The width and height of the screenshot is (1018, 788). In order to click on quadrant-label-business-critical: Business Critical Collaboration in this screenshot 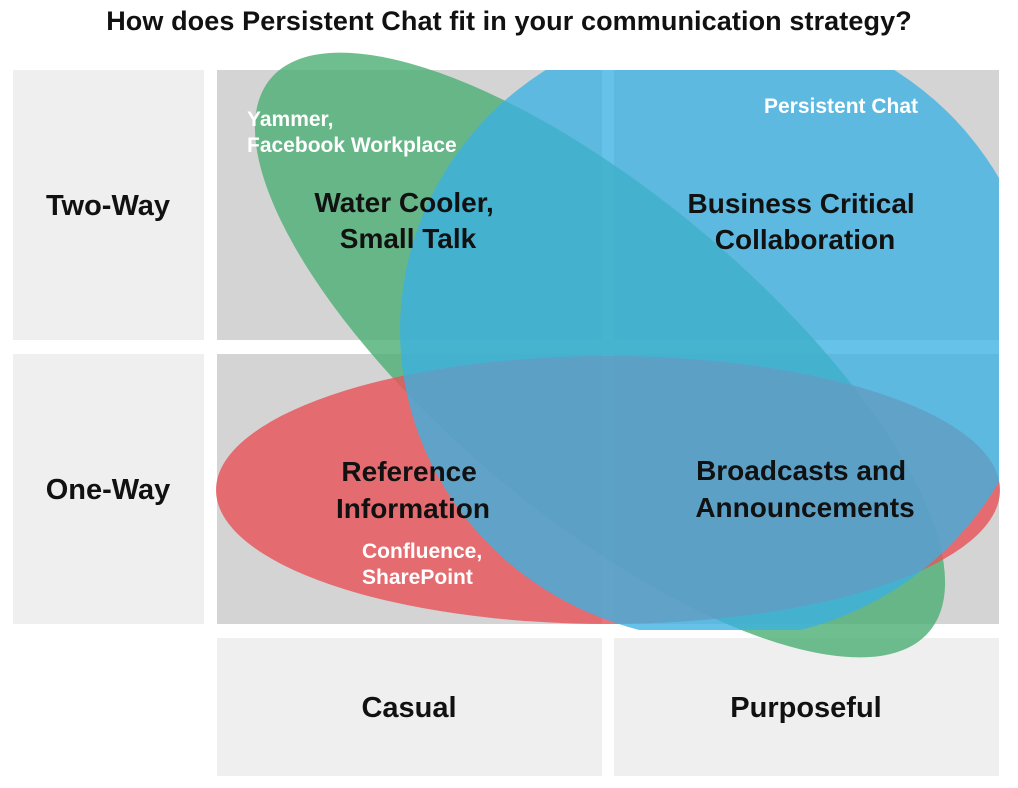, I will do `click(805, 221)`.